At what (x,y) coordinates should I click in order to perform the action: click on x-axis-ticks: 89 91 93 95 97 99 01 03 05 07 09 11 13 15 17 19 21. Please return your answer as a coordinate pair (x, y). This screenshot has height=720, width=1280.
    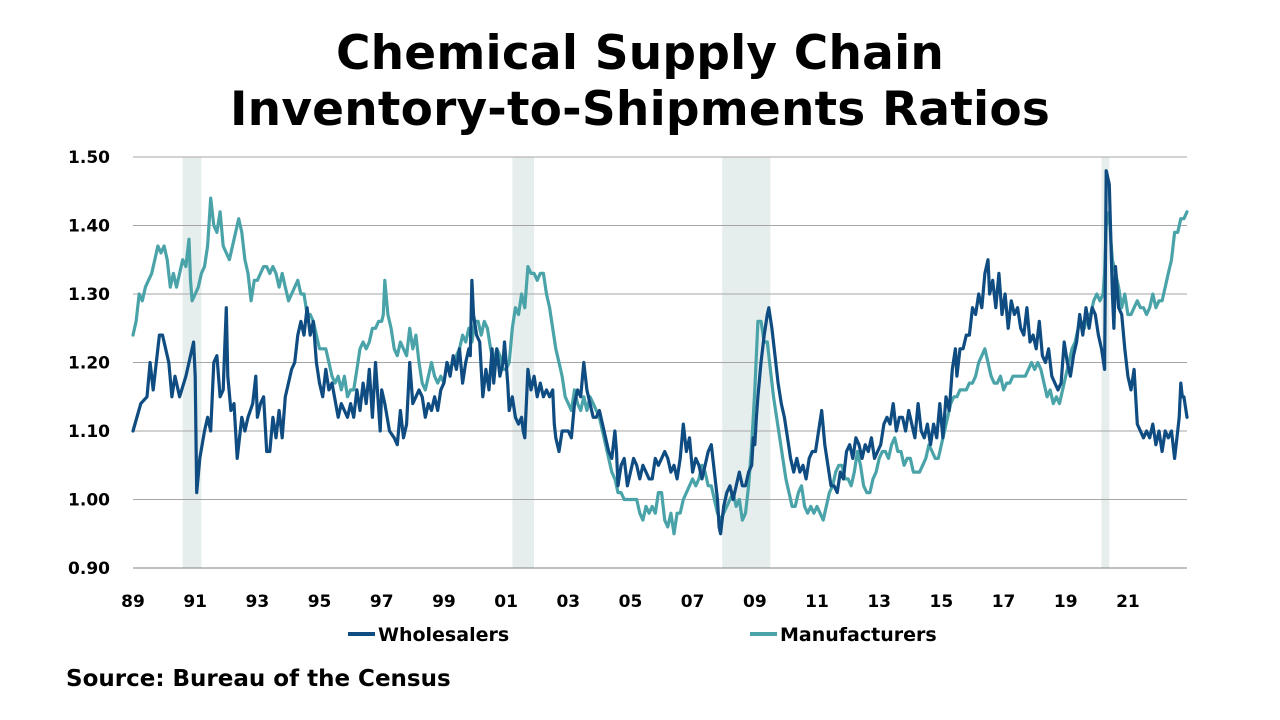
    Looking at the image, I should click on (630, 602).